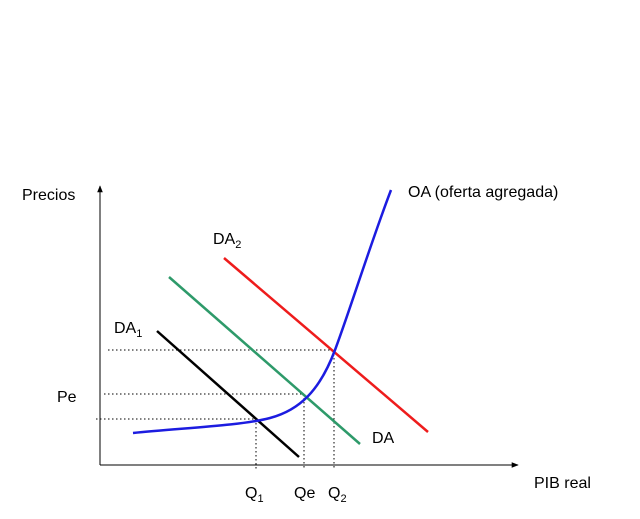 This screenshot has height=519, width=640. Describe the element at coordinates (139, 334) in the screenshot. I see `da1-label-sub: 1` at that location.